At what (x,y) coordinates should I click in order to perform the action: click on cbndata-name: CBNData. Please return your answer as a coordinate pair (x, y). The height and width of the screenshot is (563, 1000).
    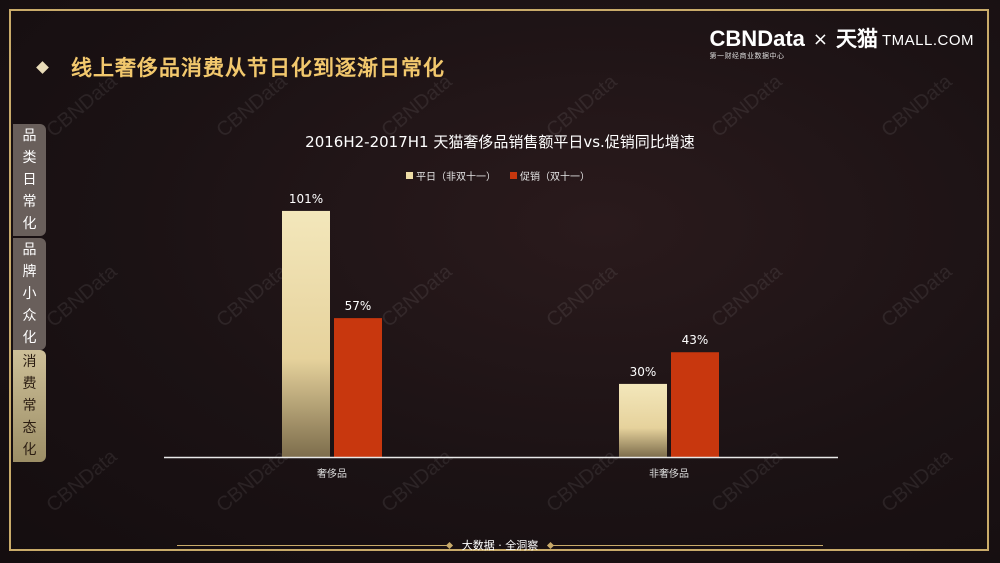
    Looking at the image, I should click on (757, 38).